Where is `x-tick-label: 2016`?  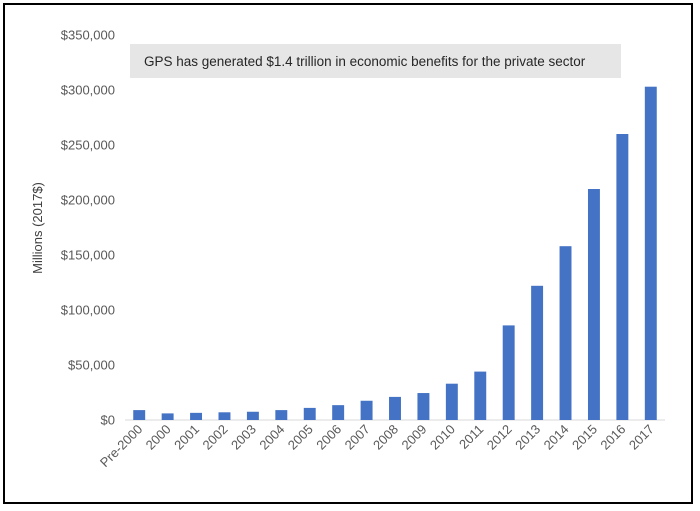
x-tick-label: 2016 is located at coordinates (612, 437).